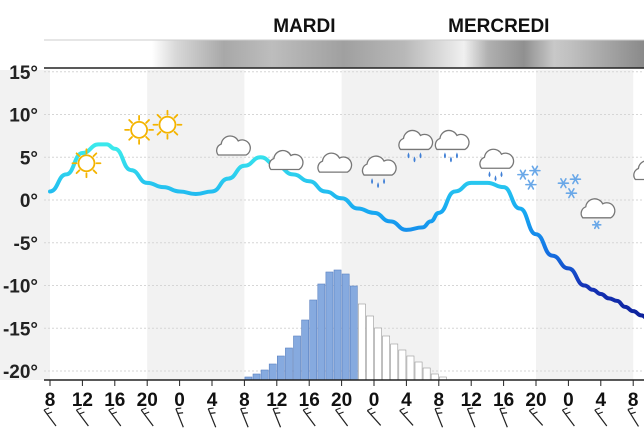 This screenshot has height=440, width=644. I want to click on y-tick-label: -10°, so click(20, 287).